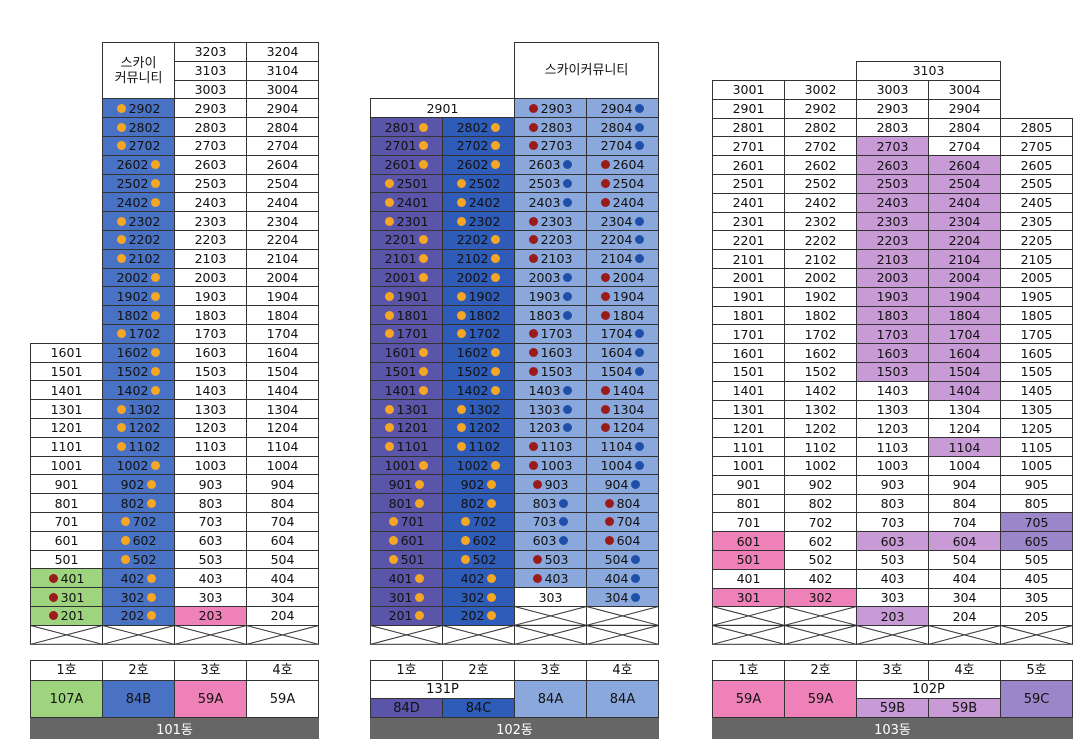 The image size is (1091, 749). What do you see at coordinates (132, 183) in the screenshot?
I see `unit-number: 2502` at bounding box center [132, 183].